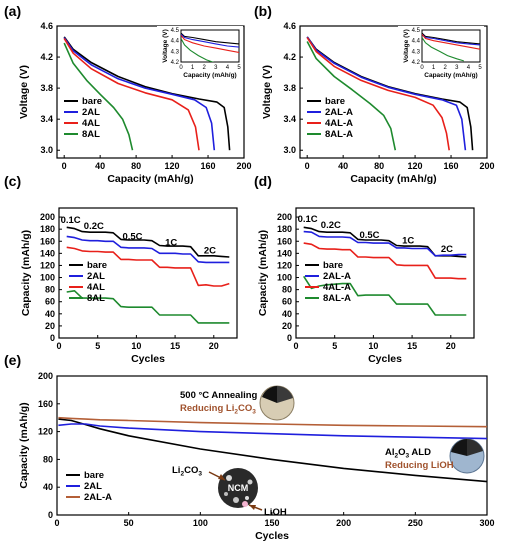  I want to click on panel-label: (d), so click(263, 181).